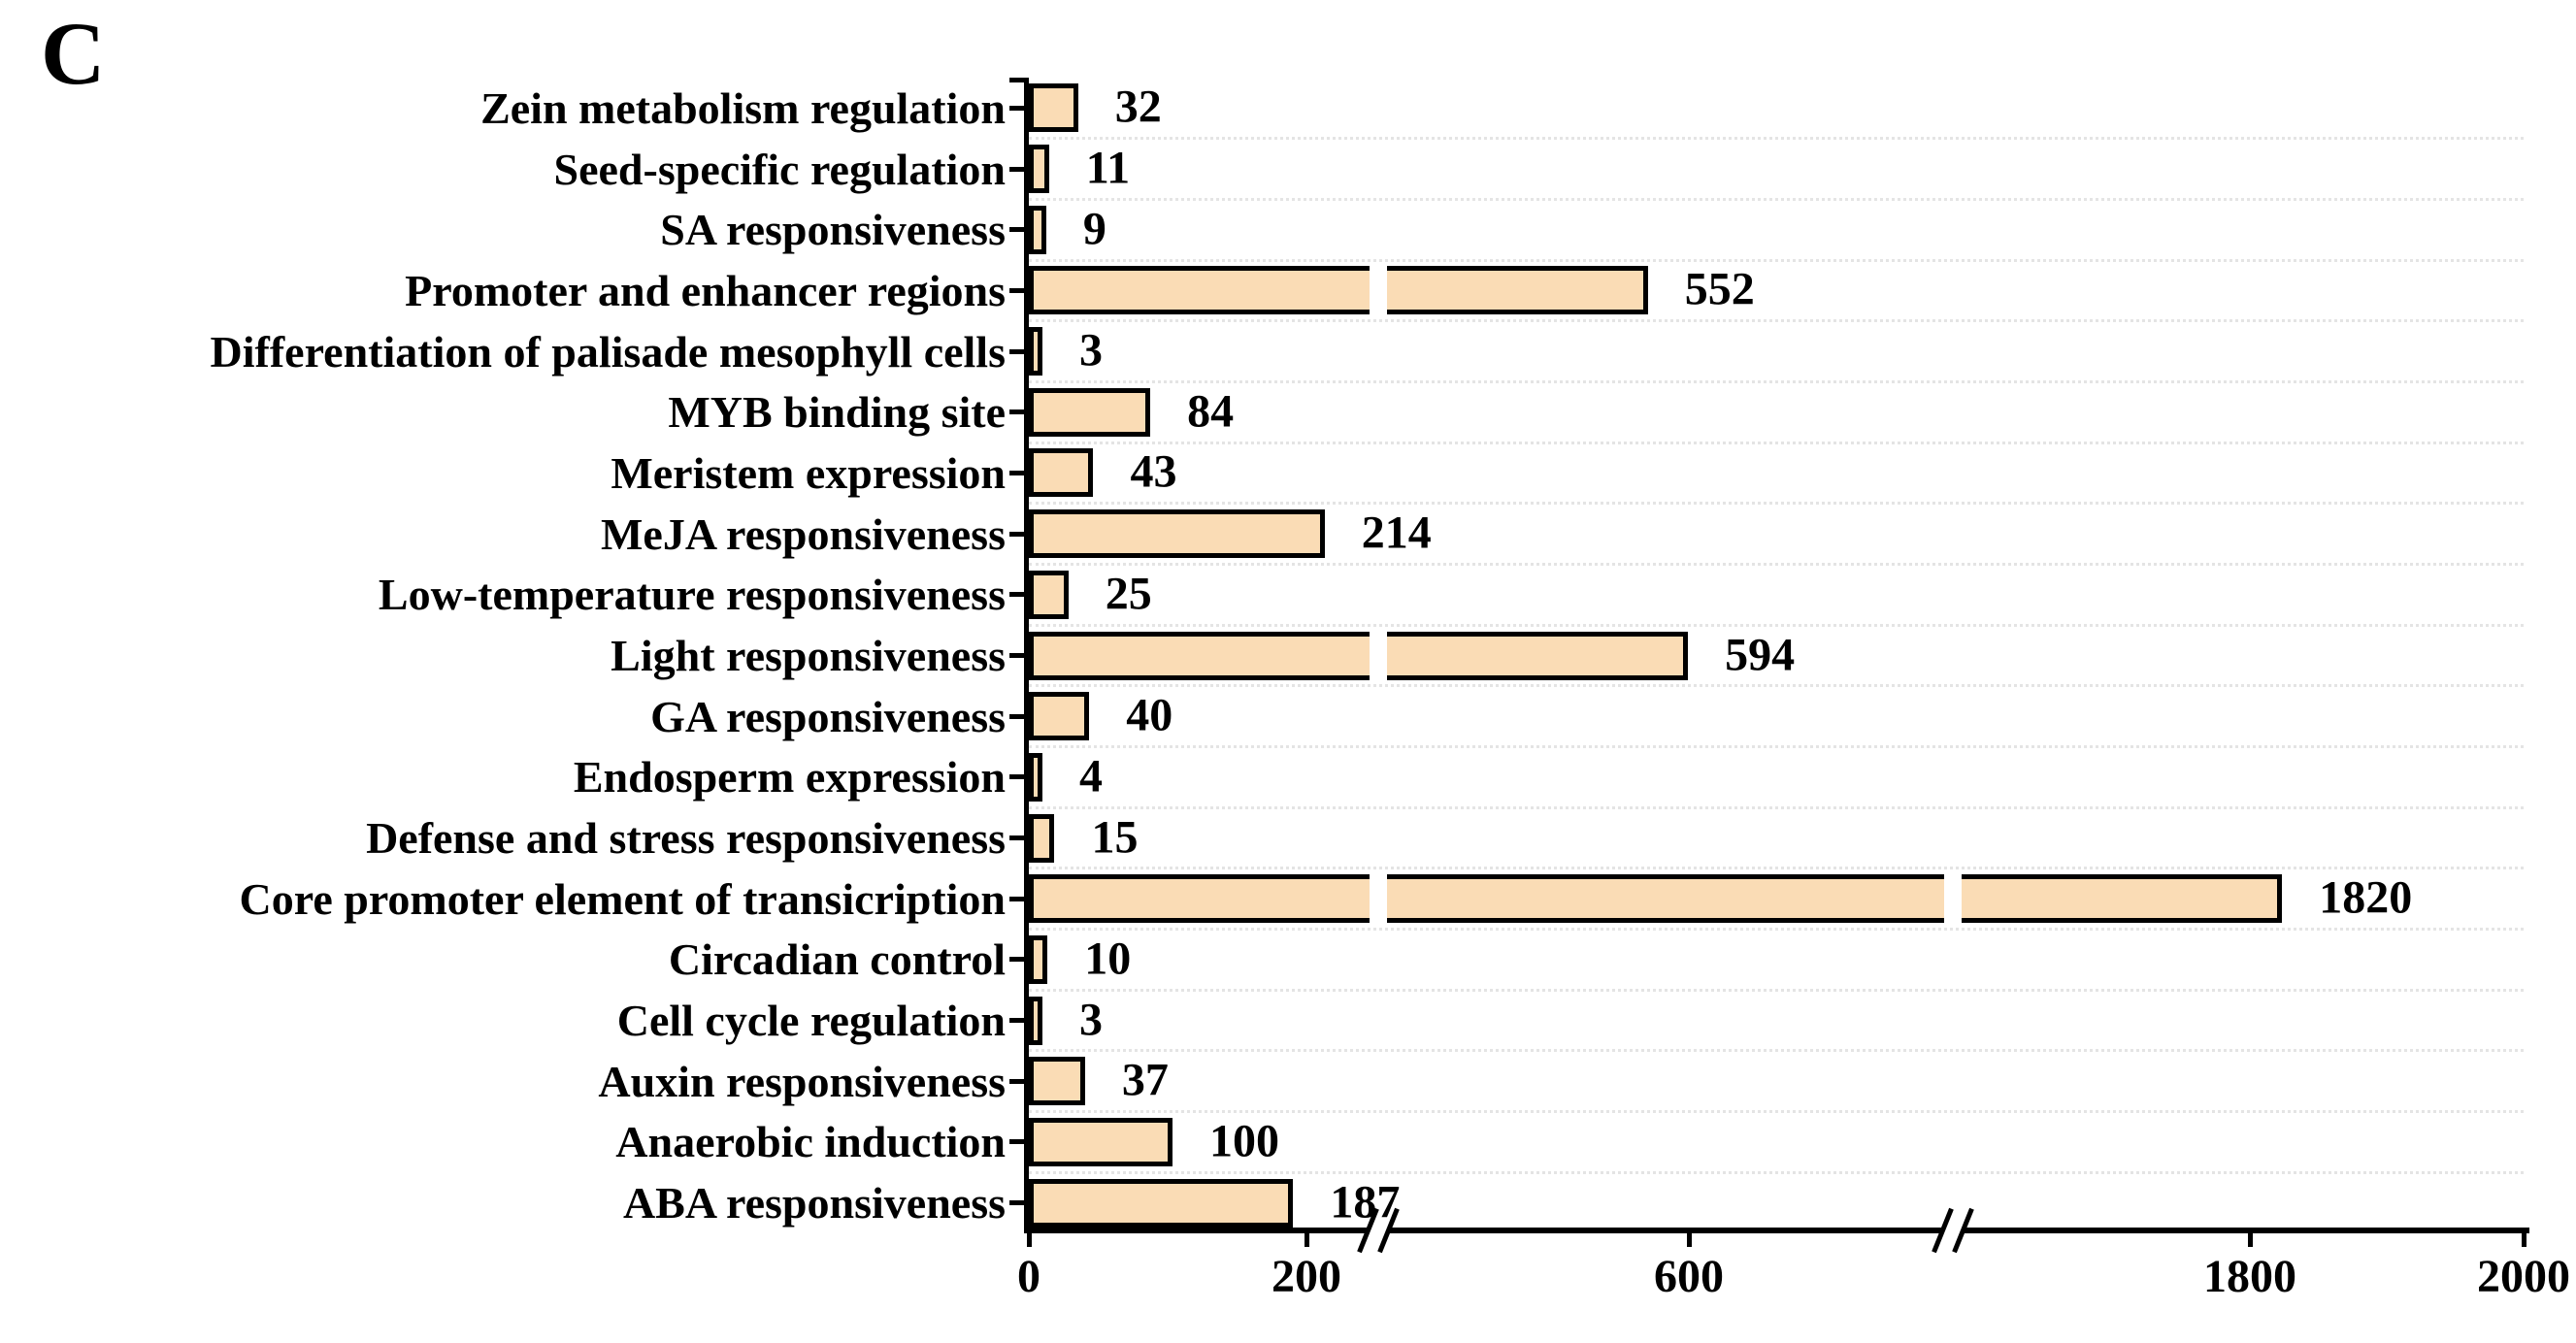 The width and height of the screenshot is (2576, 1343). Describe the element at coordinates (833, 230) in the screenshot. I see `category-label: SA responsiveness` at that location.